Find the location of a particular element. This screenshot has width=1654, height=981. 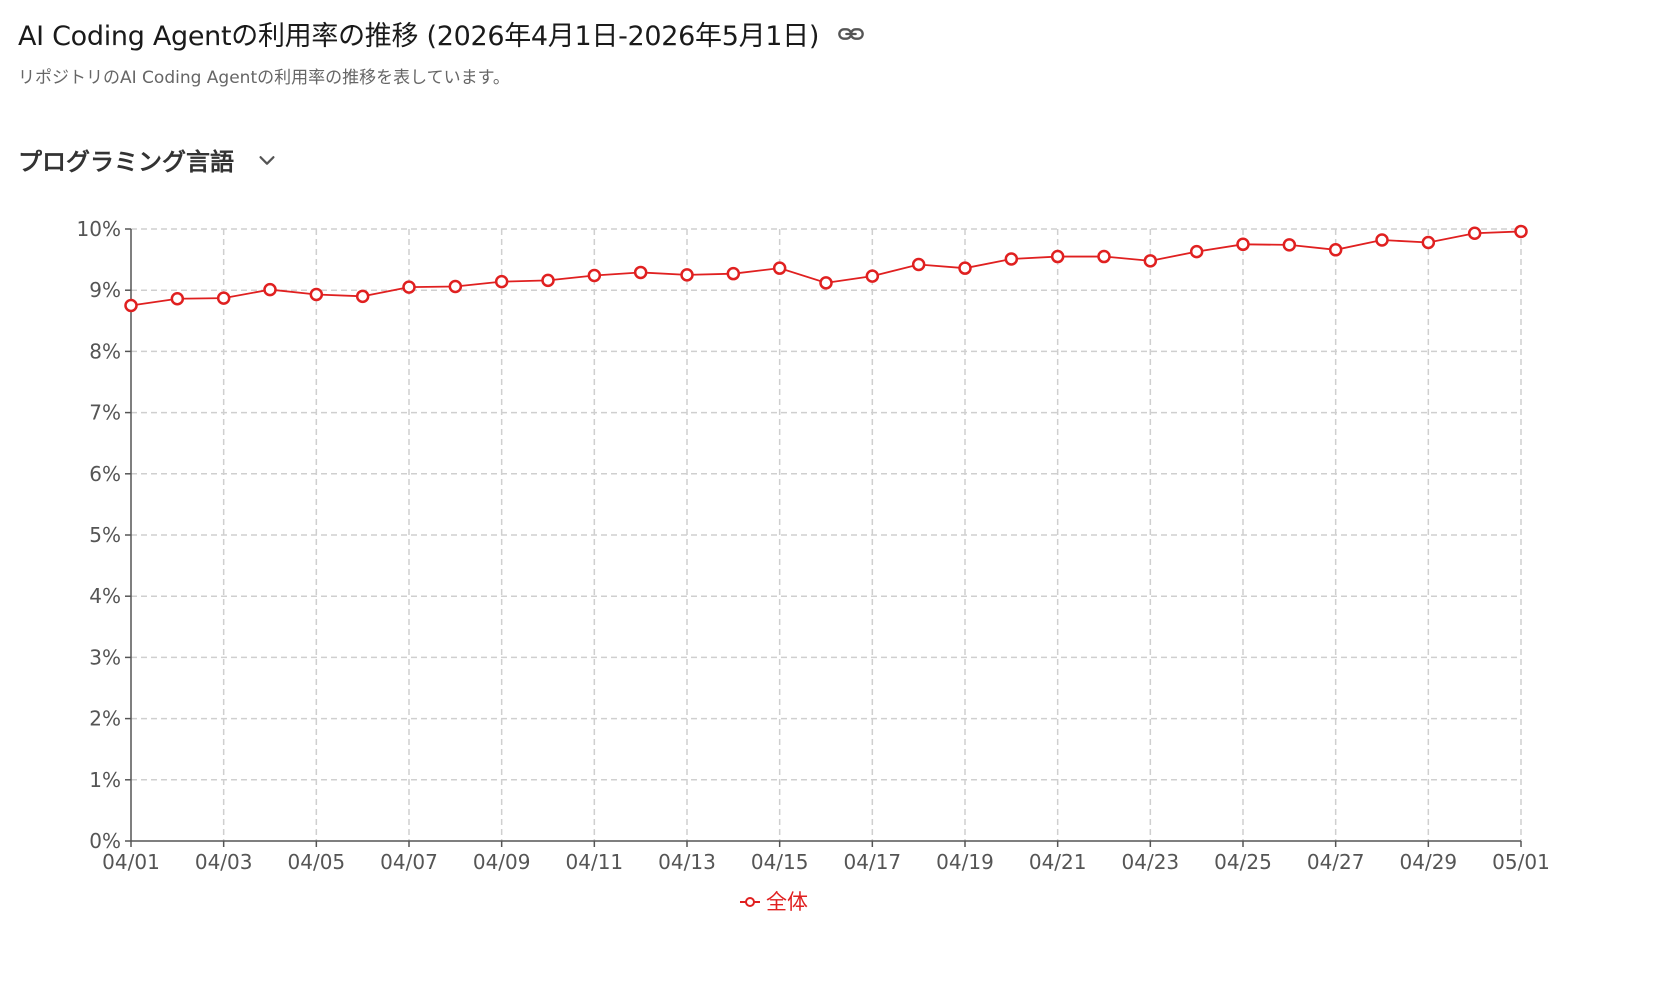

y-tick-label: 1% is located at coordinates (105, 780).